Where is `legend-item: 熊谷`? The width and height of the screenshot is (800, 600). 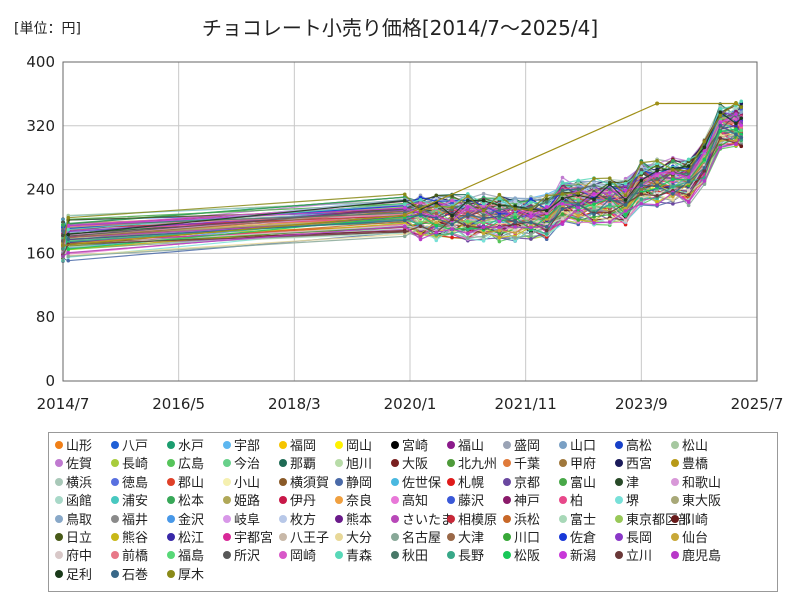 legend-item: 熊谷 is located at coordinates (129, 539).